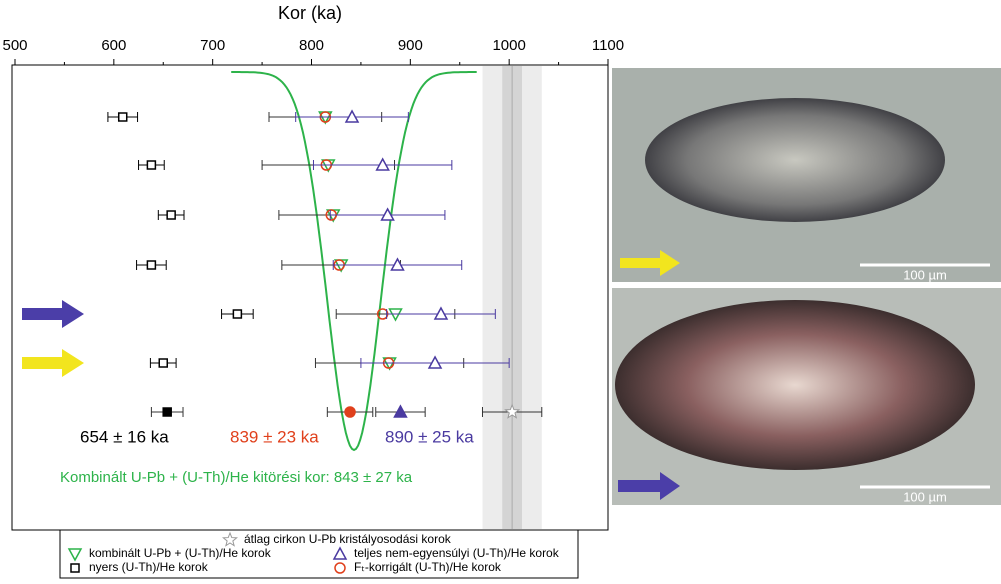 The image size is (1001, 584). I want to click on x-tick-label: 500, so click(14, 45).